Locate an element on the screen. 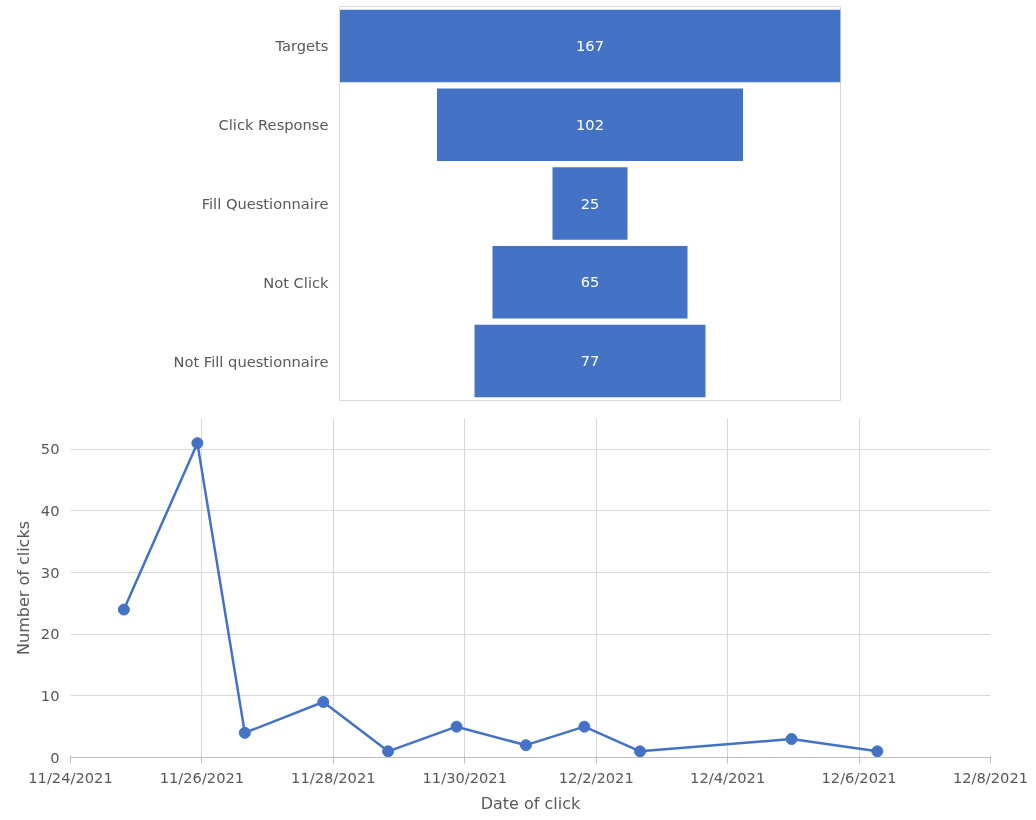  x-tick-label: 12/8/2021 is located at coordinates (990, 777).